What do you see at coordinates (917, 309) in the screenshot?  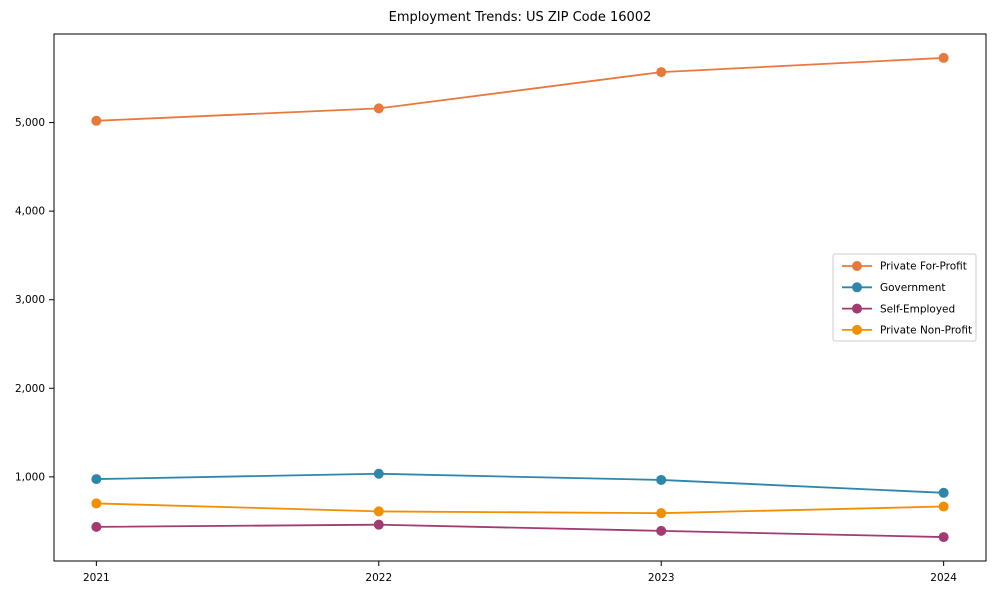 I see `legend-label: Self-Employed` at bounding box center [917, 309].